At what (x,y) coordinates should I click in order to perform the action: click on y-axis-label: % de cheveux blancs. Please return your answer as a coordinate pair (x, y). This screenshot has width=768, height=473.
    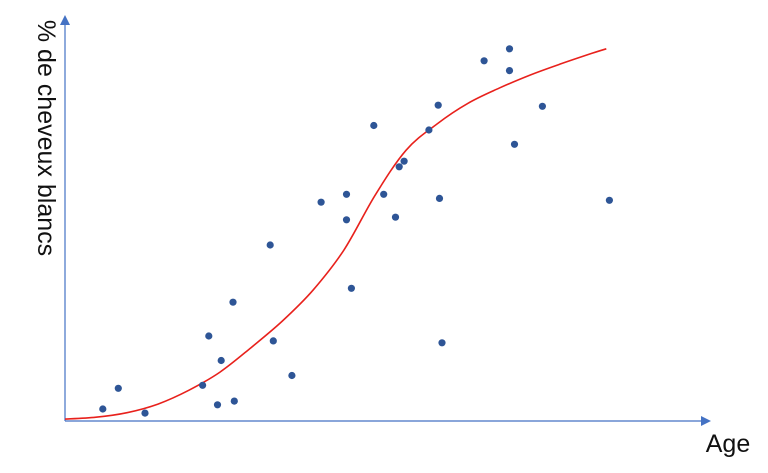
    Looking at the image, I should click on (46, 138).